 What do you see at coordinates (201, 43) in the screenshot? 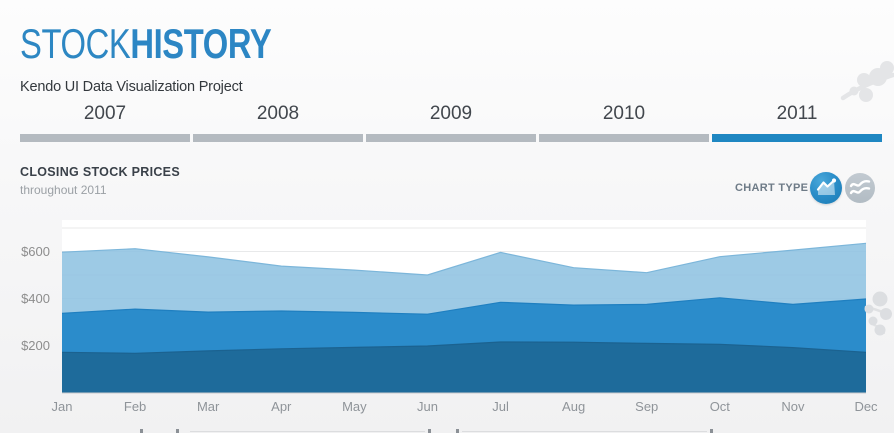
I see `page-title-bold: HISTORY` at bounding box center [201, 43].